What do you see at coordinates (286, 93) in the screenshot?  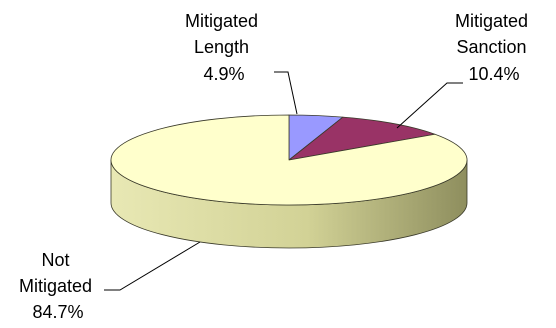 I see `leader-line-mitigated-length` at bounding box center [286, 93].